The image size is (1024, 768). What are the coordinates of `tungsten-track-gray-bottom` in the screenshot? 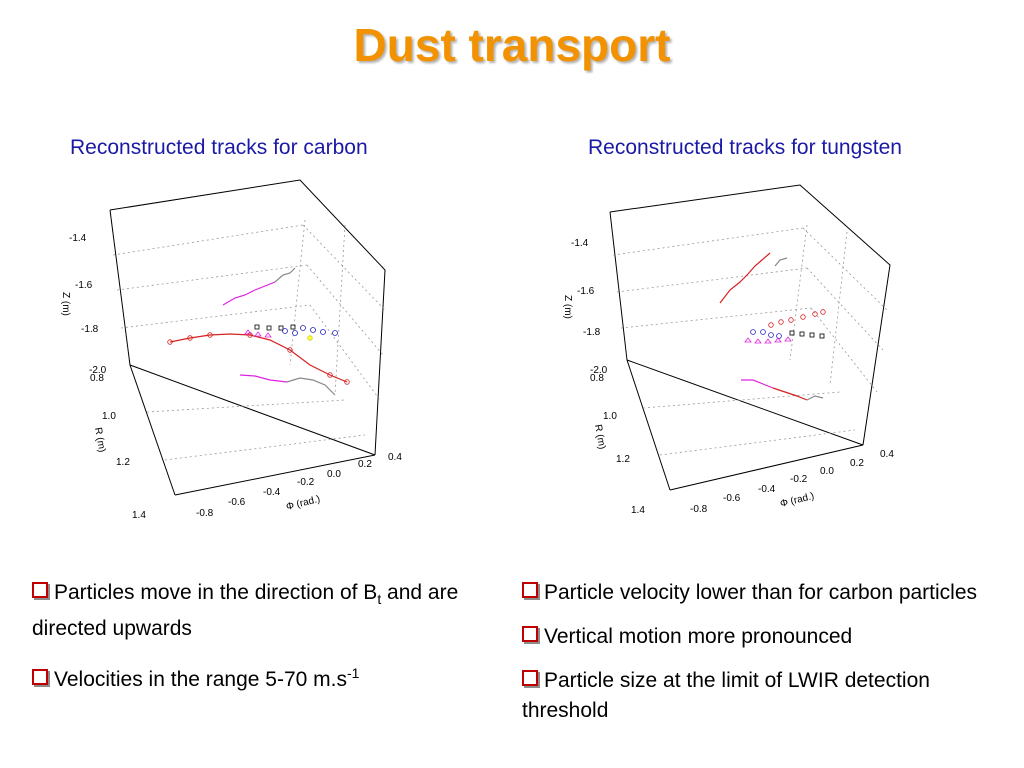 It's located at (815, 398).